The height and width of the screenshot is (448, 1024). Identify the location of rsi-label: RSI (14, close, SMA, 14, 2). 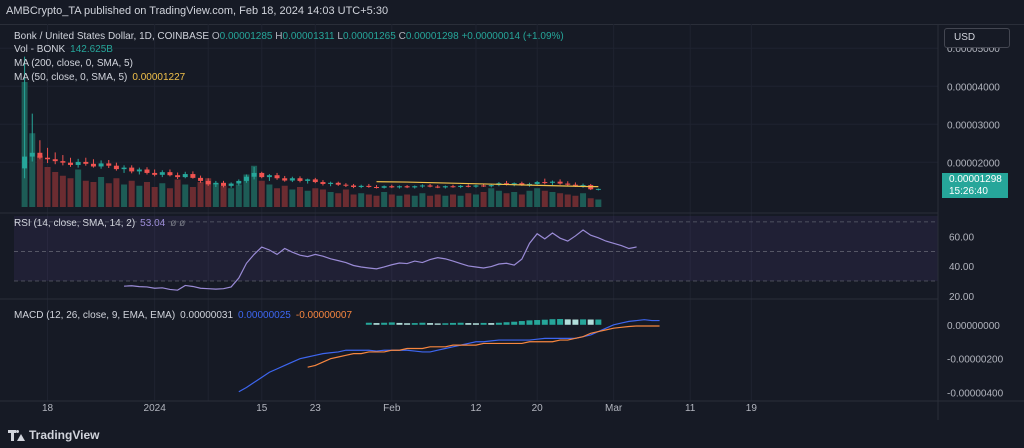
(75, 223).